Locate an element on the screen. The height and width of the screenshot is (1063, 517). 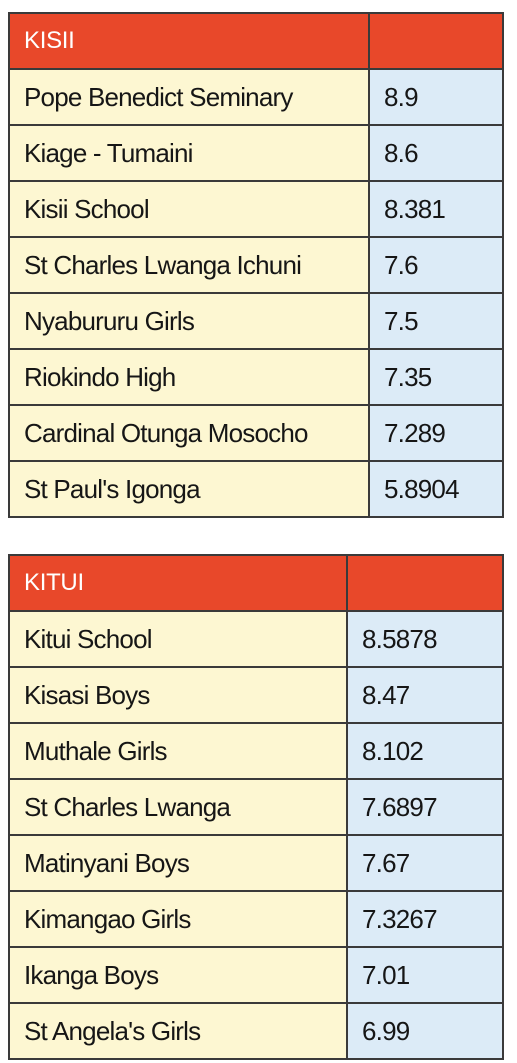
table-row: Kisasi Boys 8.47 is located at coordinates (256, 695).